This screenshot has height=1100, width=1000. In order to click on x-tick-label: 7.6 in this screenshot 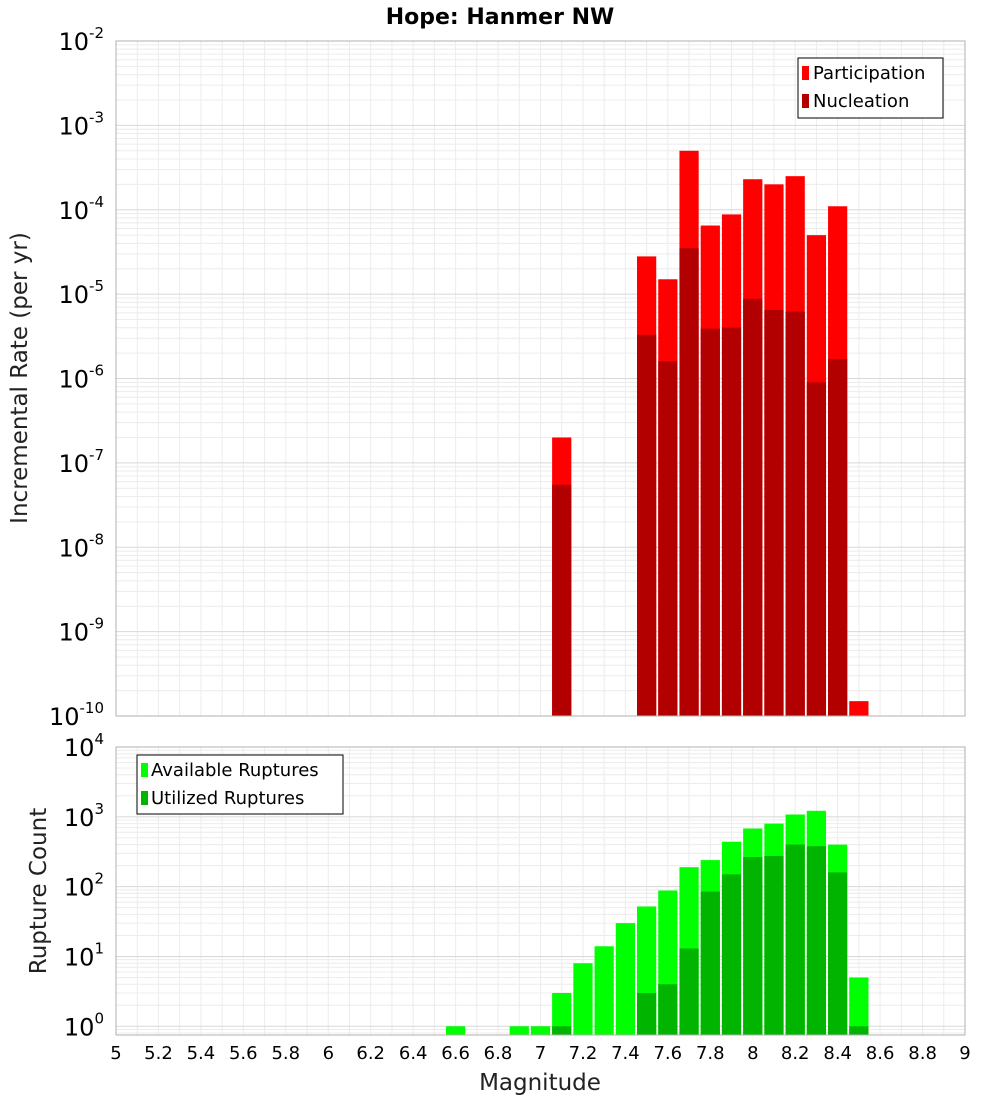, I will do `click(667, 1053)`.